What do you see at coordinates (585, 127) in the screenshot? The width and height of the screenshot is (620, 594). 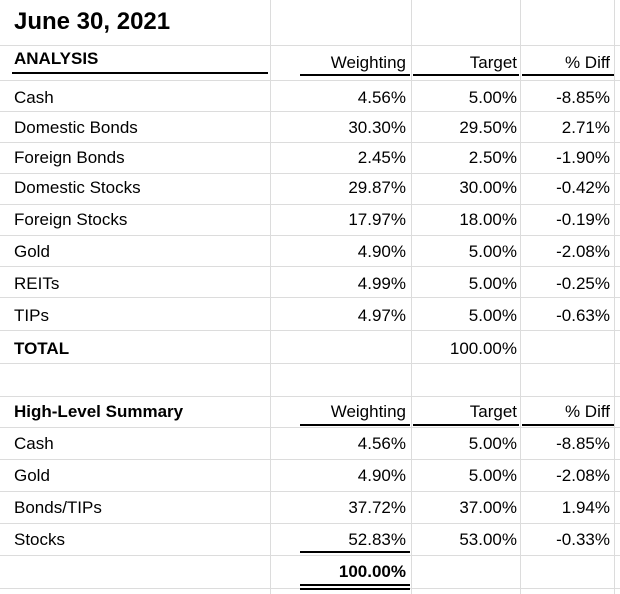 I see `analysis-row-diff: 2.71%` at bounding box center [585, 127].